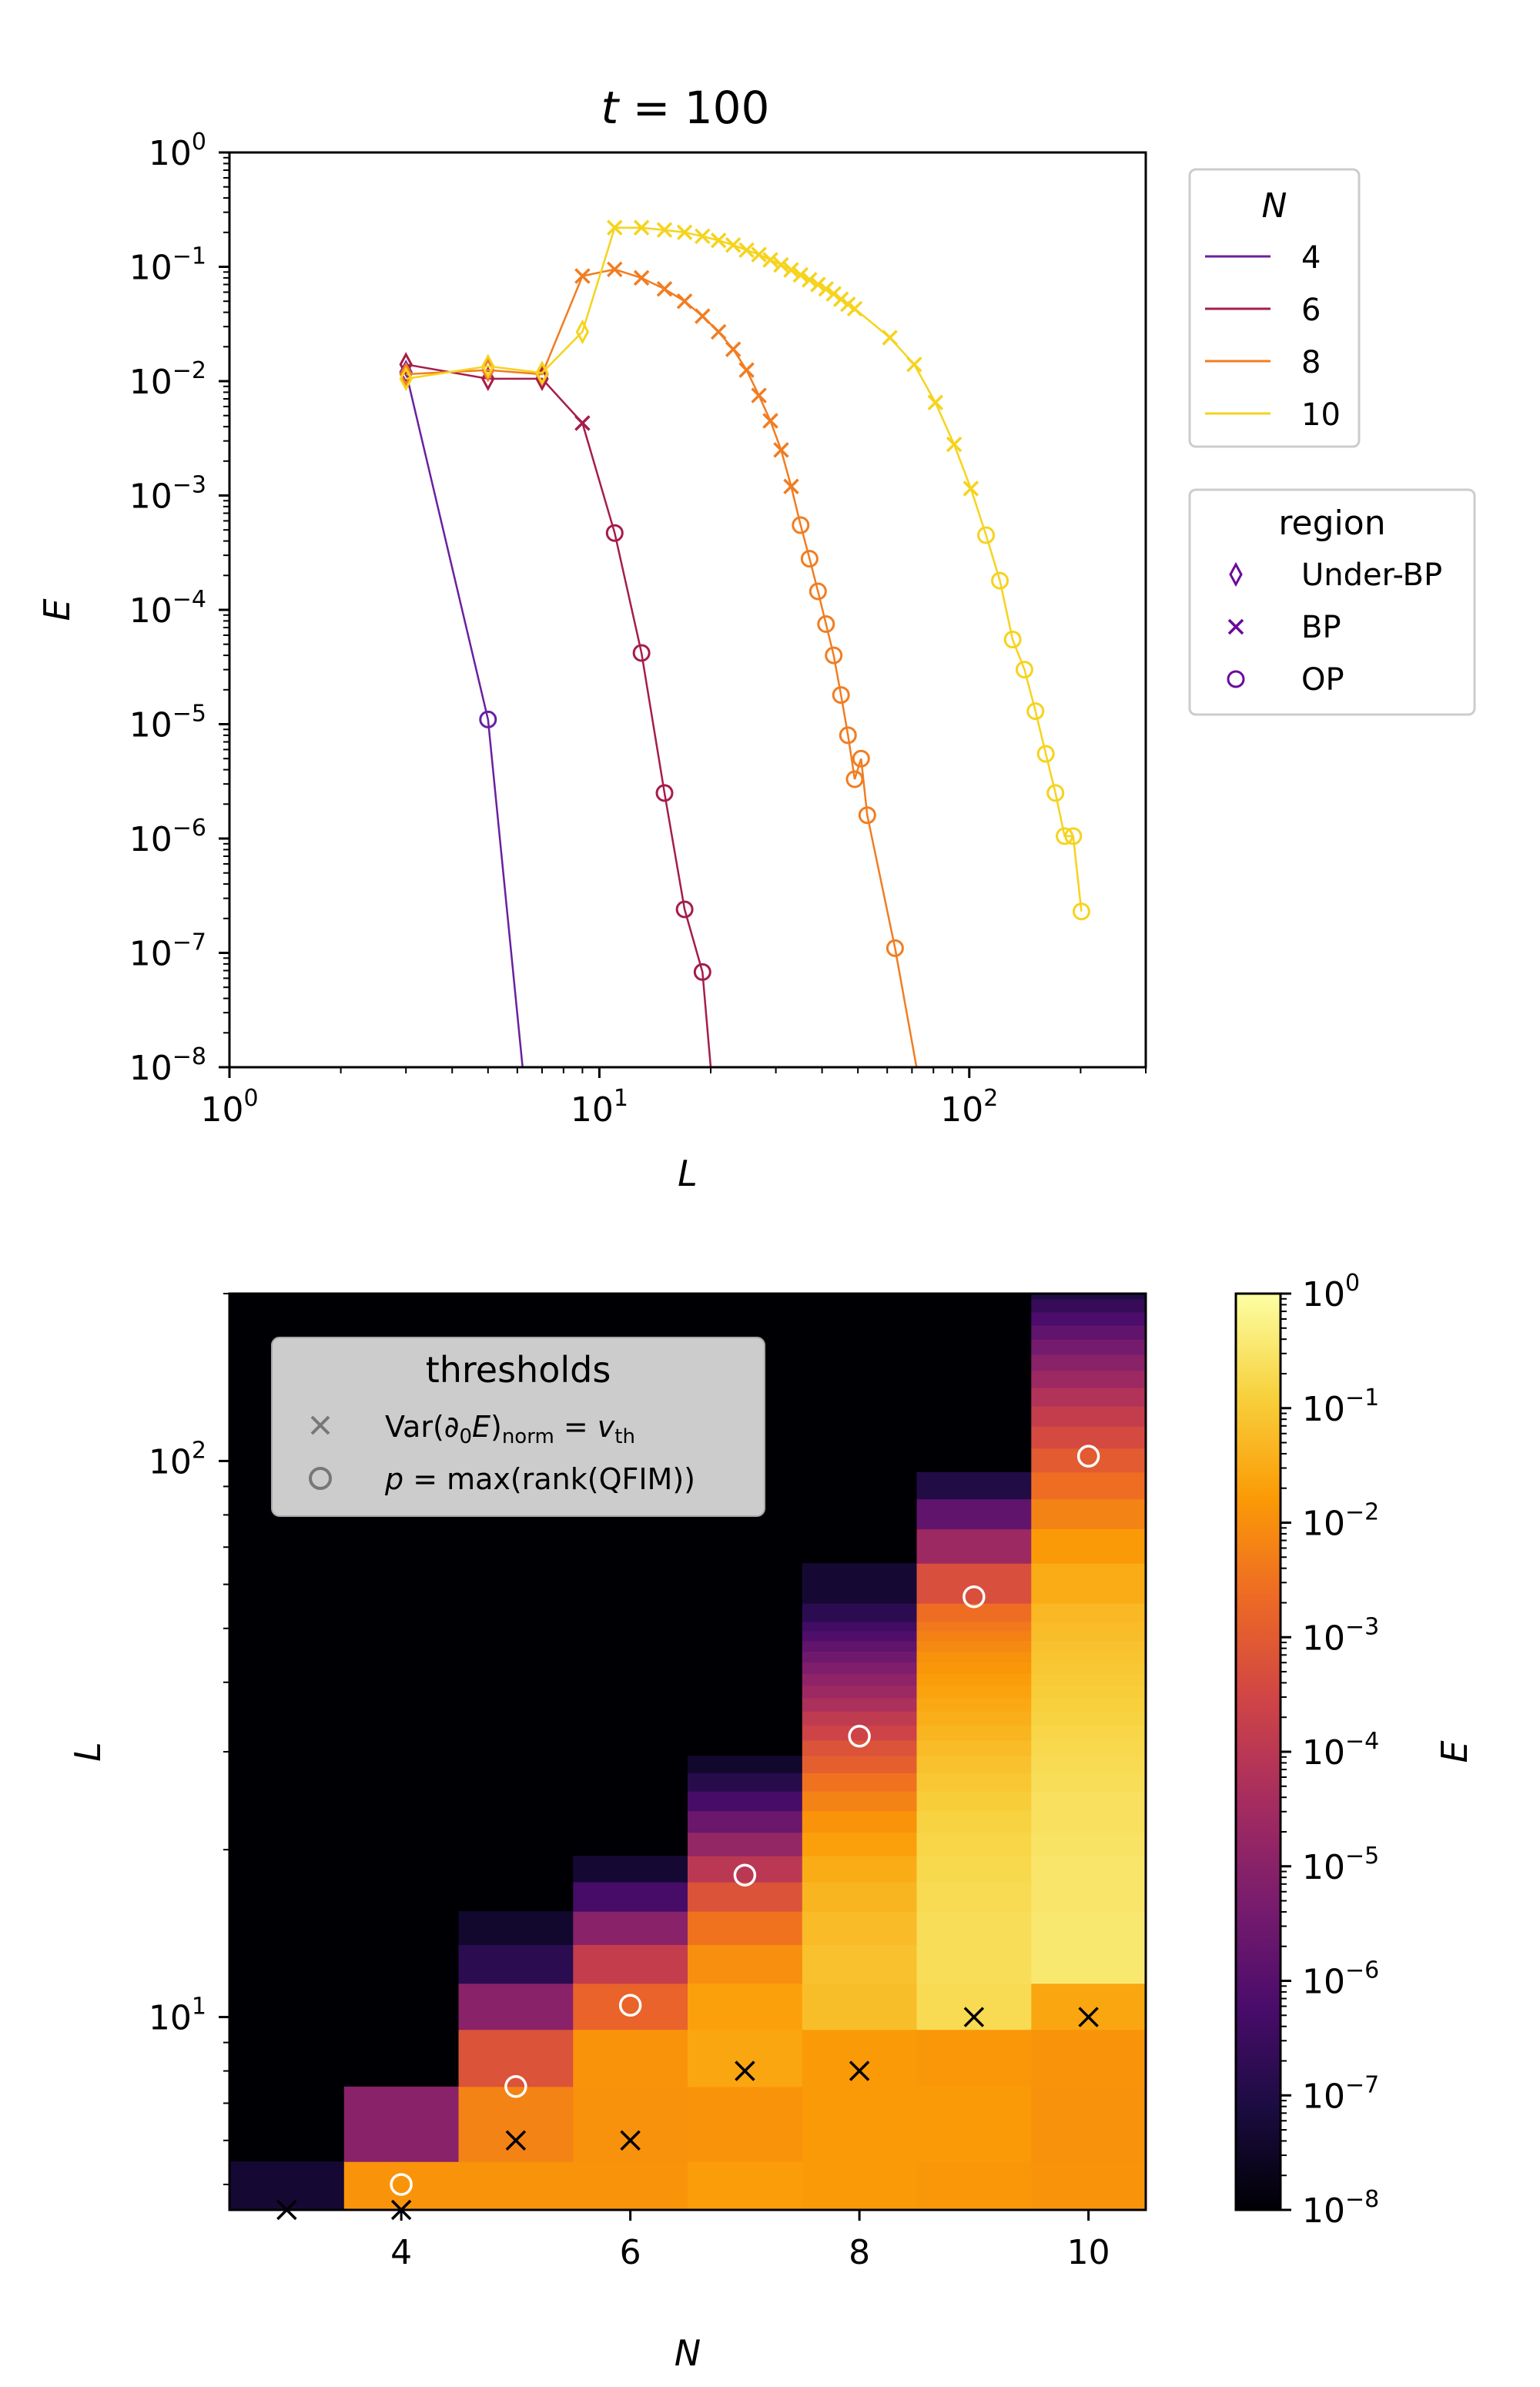  I want to click on y-tick-label-exponent: −4, so click(189, 599).